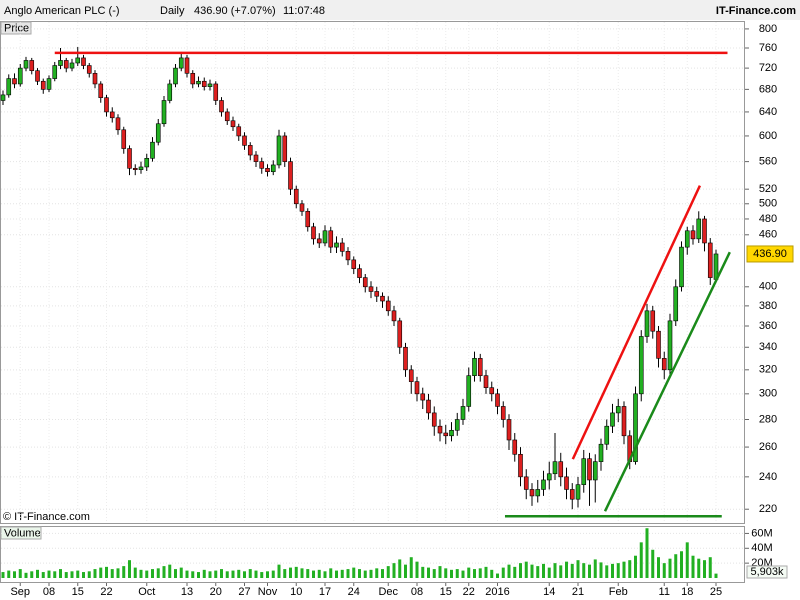 Image resolution: width=800 pixels, height=600 pixels. Describe the element at coordinates (768, 162) in the screenshot. I see `y-tick-label: 560` at that location.